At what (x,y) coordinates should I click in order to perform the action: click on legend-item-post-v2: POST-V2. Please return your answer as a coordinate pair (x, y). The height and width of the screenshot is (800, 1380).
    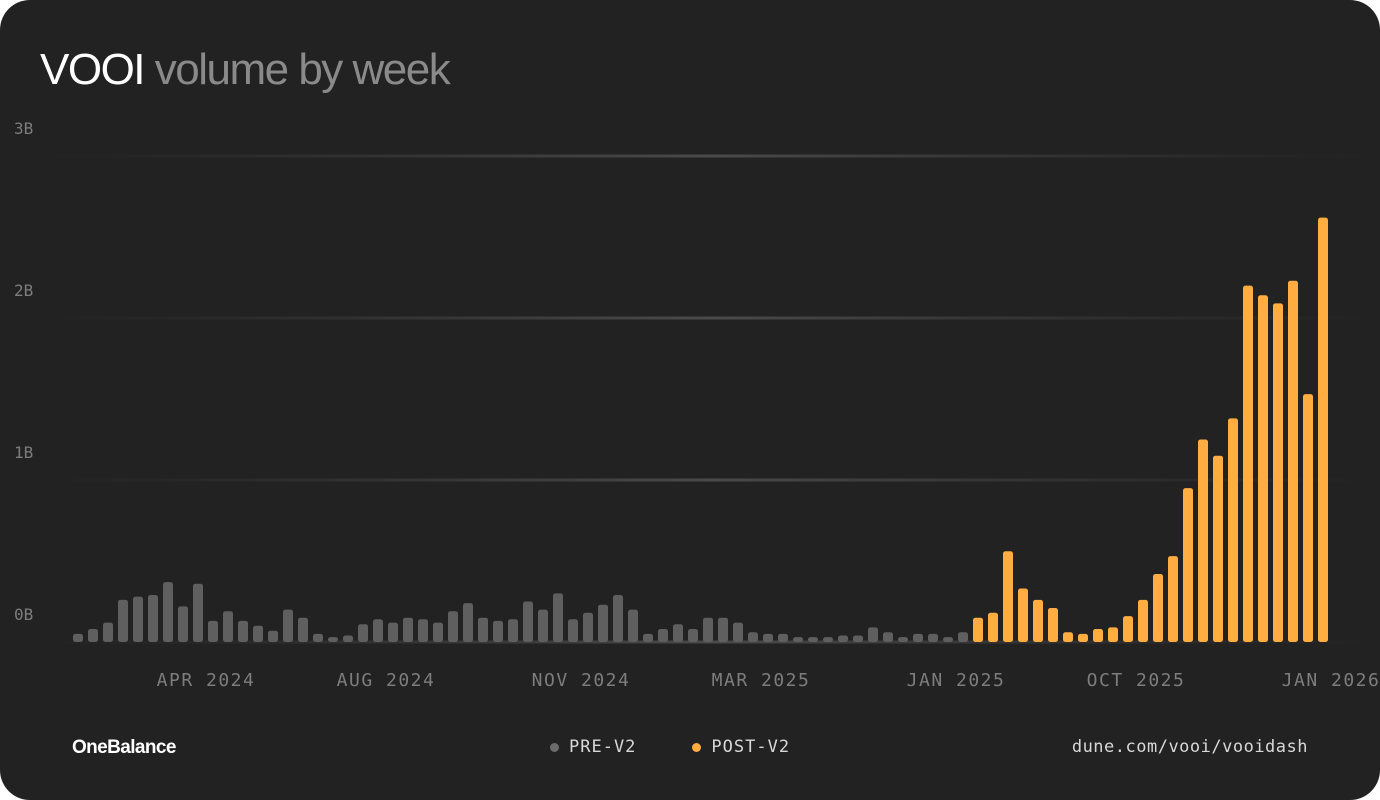
    Looking at the image, I should click on (741, 747).